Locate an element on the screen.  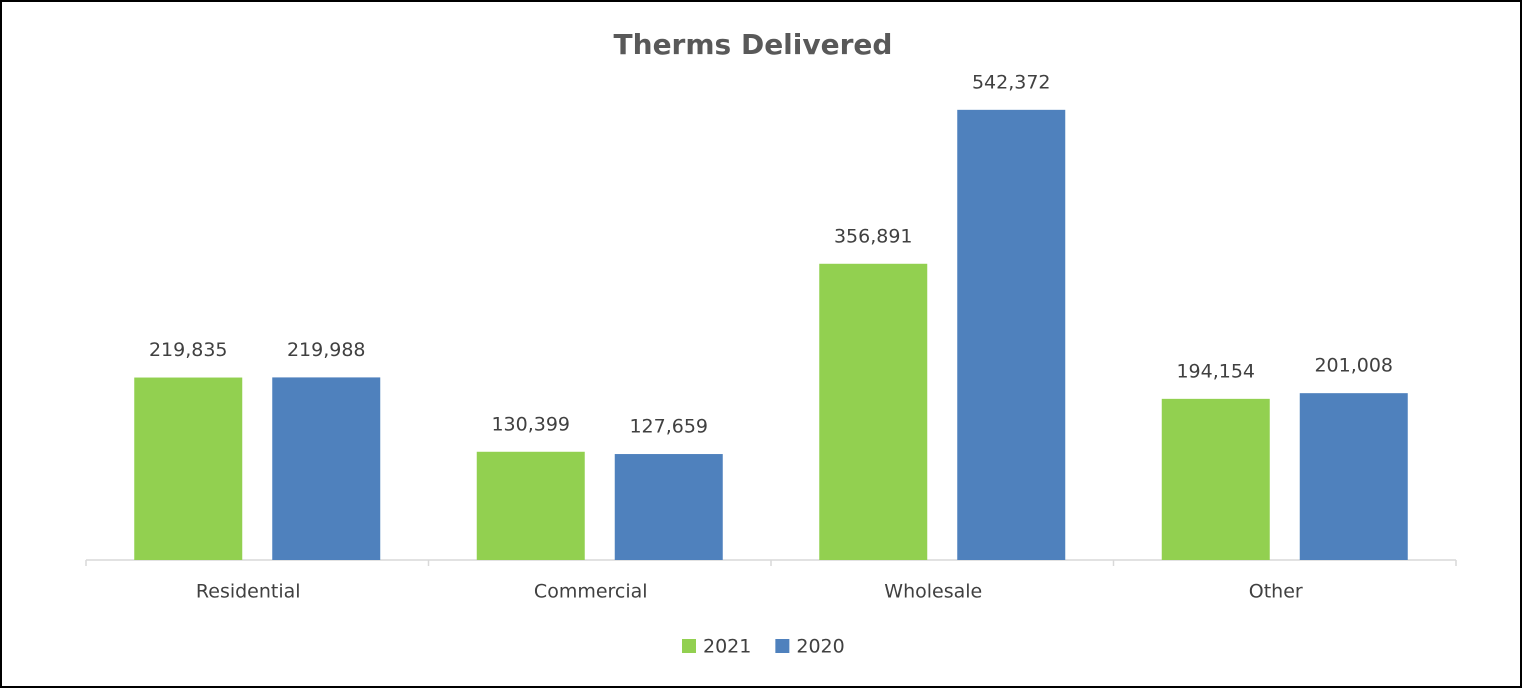
value-label: 542,372 is located at coordinates (1011, 82).